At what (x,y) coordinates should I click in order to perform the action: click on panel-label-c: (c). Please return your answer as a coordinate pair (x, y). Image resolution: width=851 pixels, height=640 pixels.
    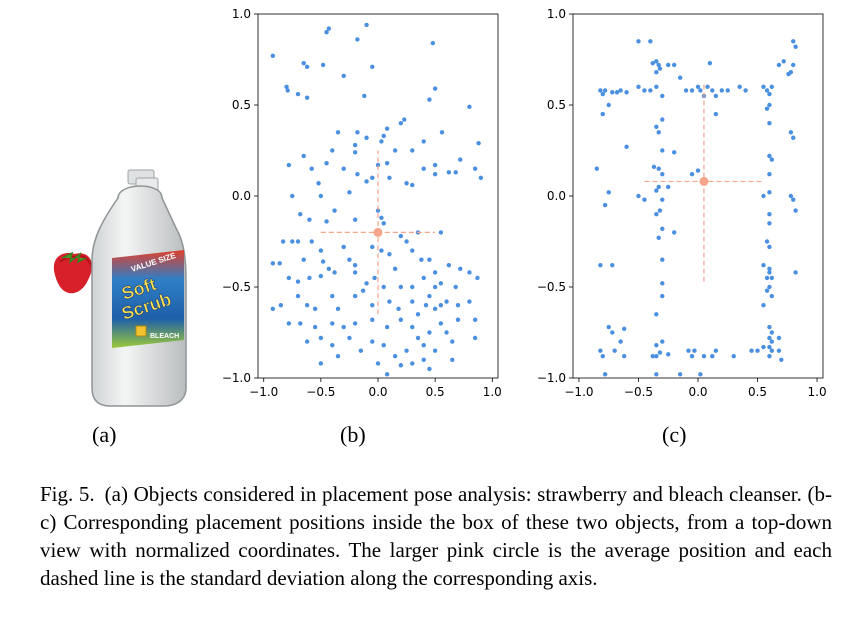
    Looking at the image, I should click on (674, 434).